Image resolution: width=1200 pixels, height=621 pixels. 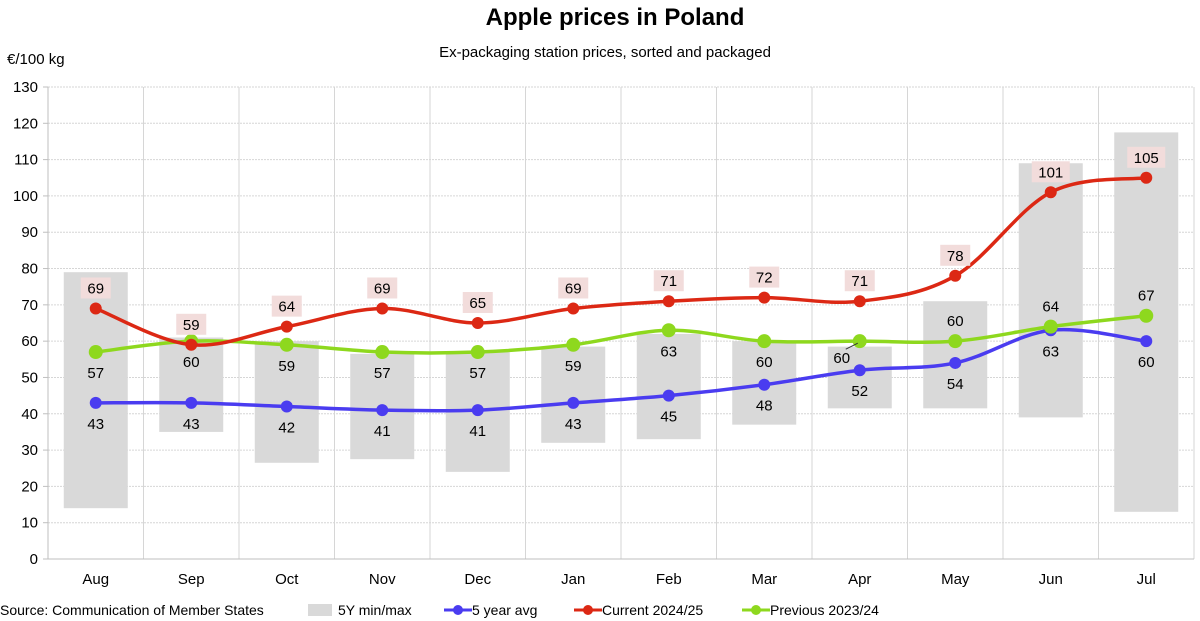 What do you see at coordinates (1146, 579) in the screenshot?
I see `x-tick-label: Jul` at bounding box center [1146, 579].